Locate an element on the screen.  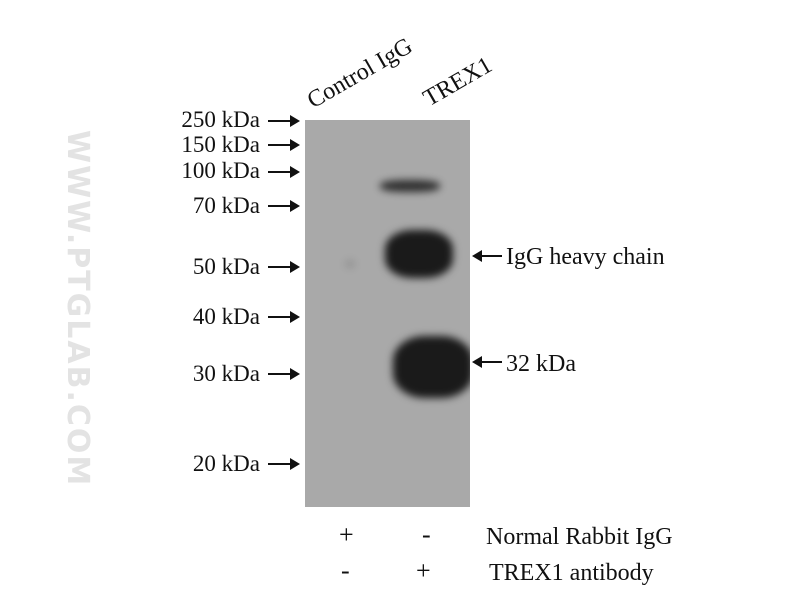
cond2-lane2: + is located at coordinates (423, 570).